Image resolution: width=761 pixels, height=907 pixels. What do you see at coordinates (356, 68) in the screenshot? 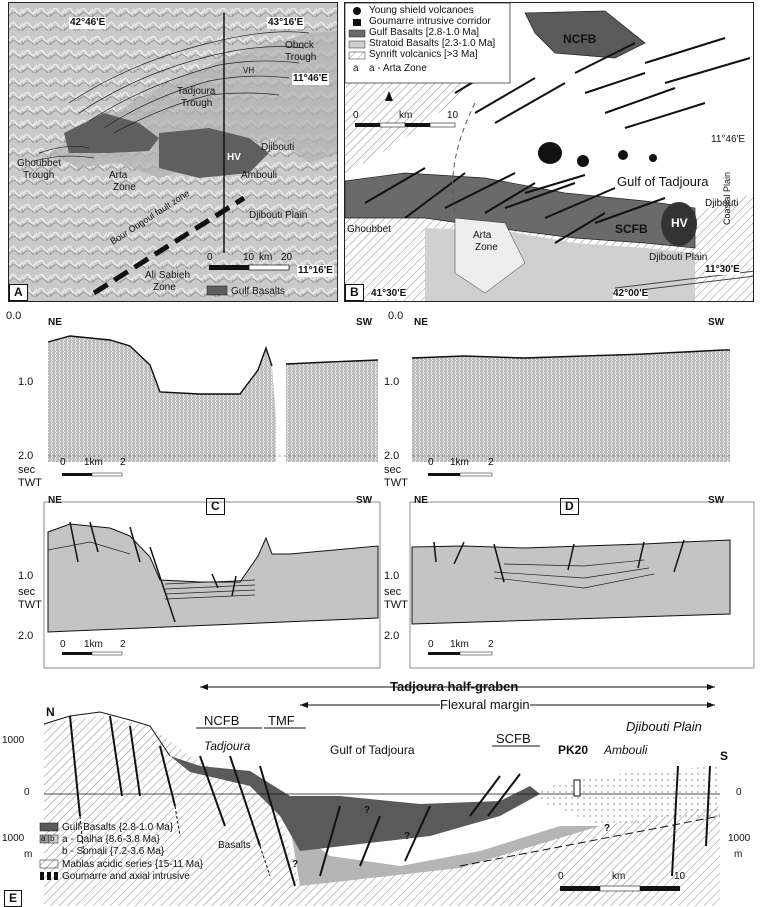
I see `legend-a: a` at bounding box center [356, 68].